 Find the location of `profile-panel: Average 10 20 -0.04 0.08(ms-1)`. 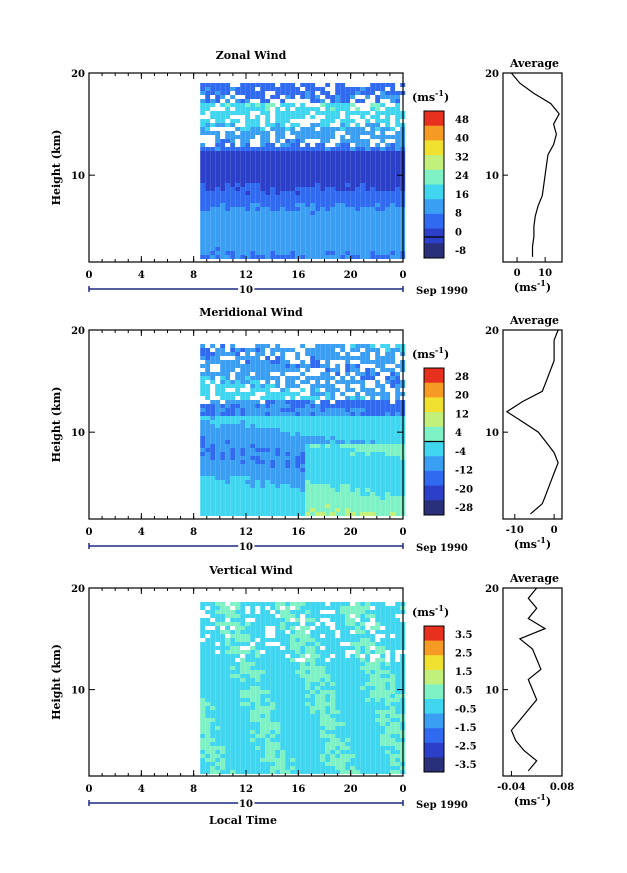

profile-panel: Average 10 20 -0.04 0.08(ms-1) is located at coordinates (529, 690).